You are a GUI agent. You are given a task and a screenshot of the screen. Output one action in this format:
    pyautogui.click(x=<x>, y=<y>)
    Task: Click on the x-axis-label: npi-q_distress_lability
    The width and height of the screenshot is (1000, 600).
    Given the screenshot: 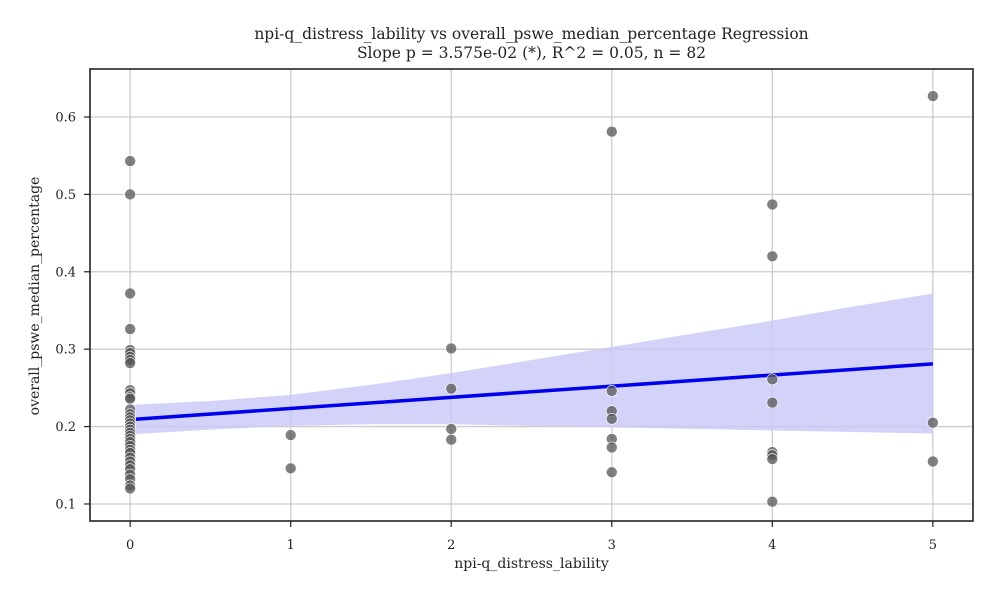 What is the action you would take?
    pyautogui.click(x=531, y=564)
    